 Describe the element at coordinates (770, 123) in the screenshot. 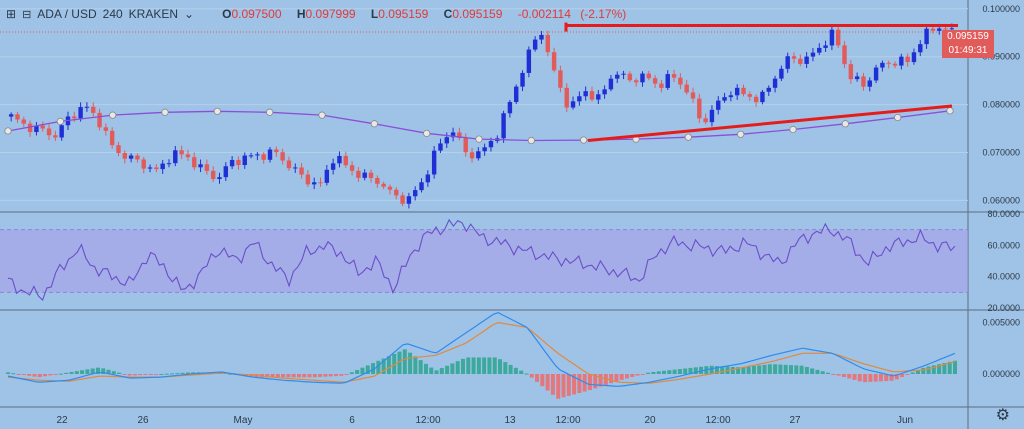

I see `support-trendline` at that location.